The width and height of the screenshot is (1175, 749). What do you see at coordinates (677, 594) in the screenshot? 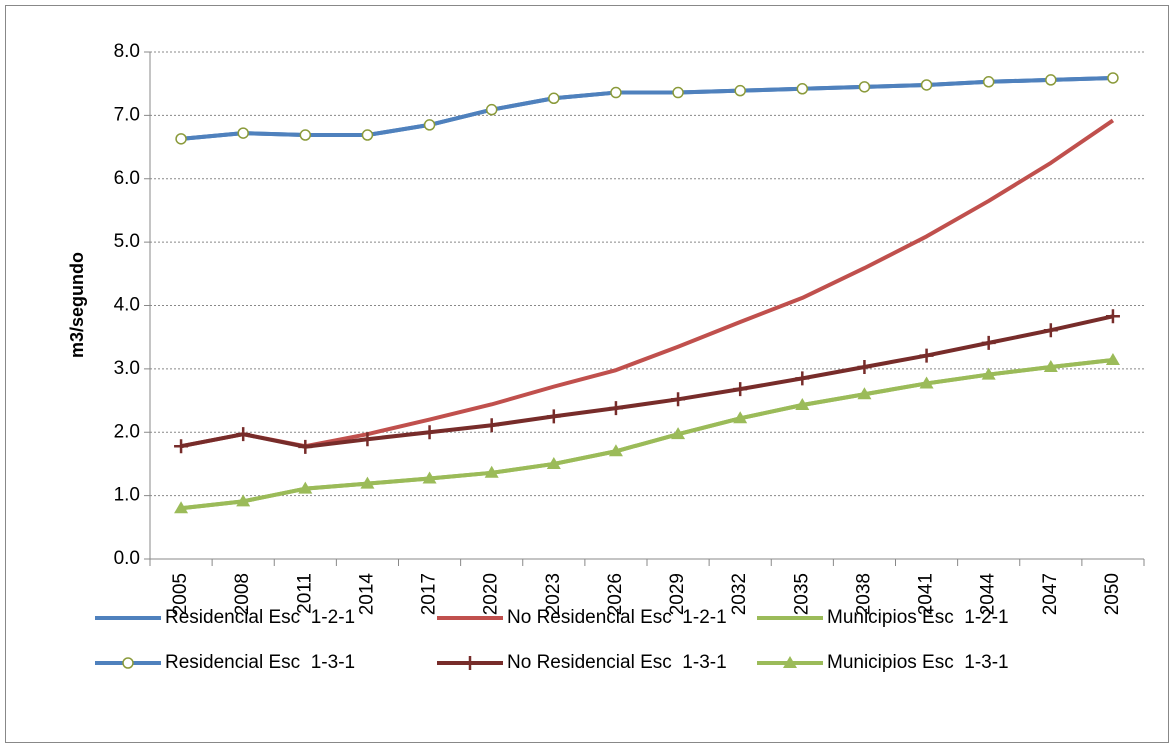
I see `x-tick-label: 2029` at bounding box center [677, 594].